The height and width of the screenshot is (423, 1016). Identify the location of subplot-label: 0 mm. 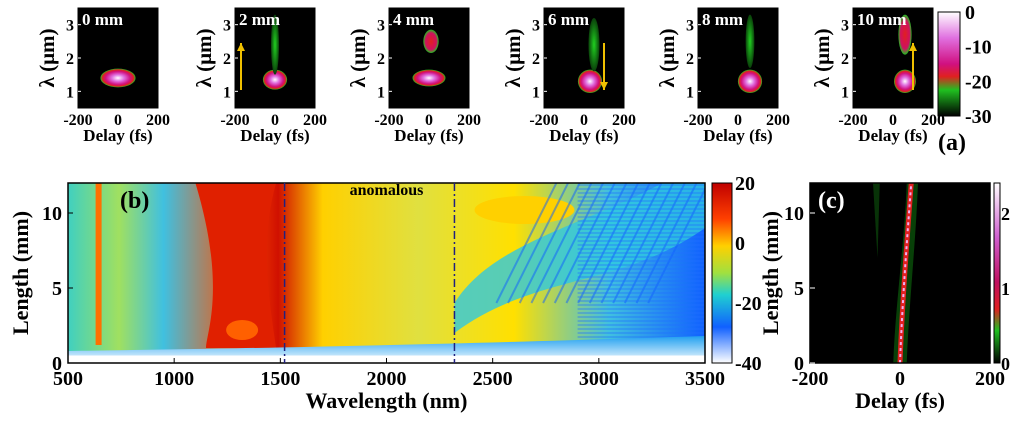
(102, 19).